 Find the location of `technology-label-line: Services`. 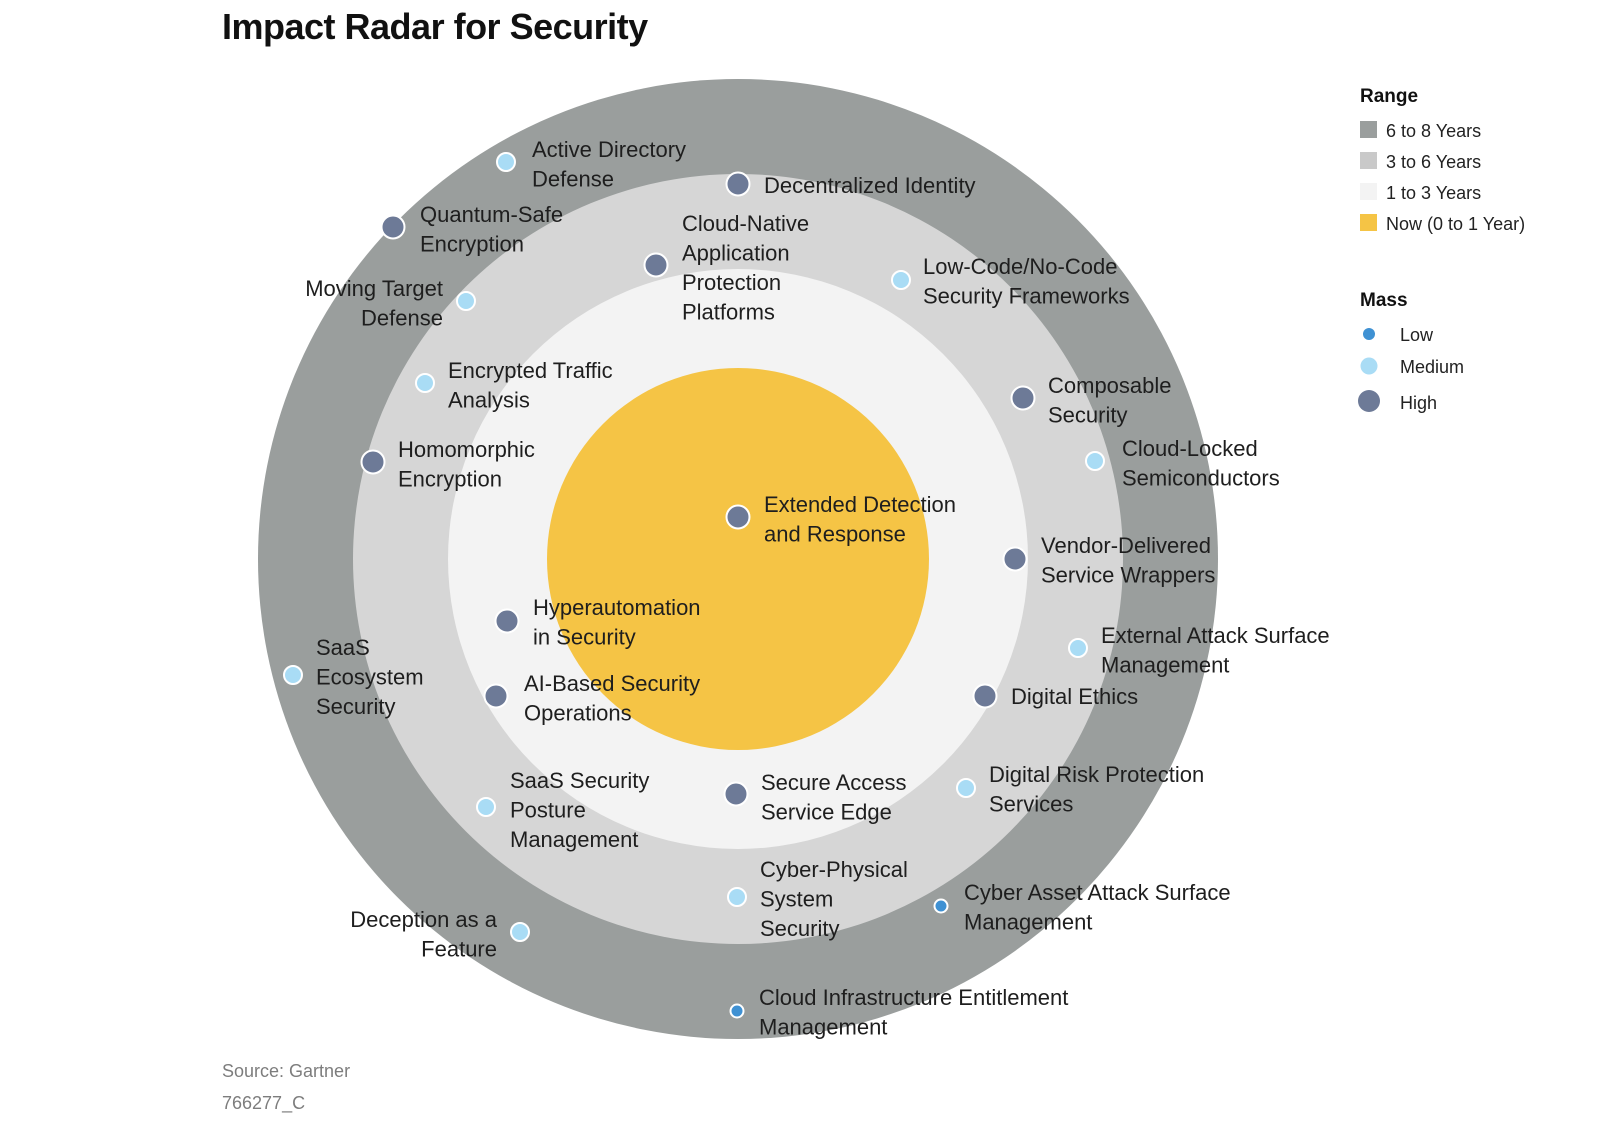

technology-label-line: Services is located at coordinates (1031, 804).